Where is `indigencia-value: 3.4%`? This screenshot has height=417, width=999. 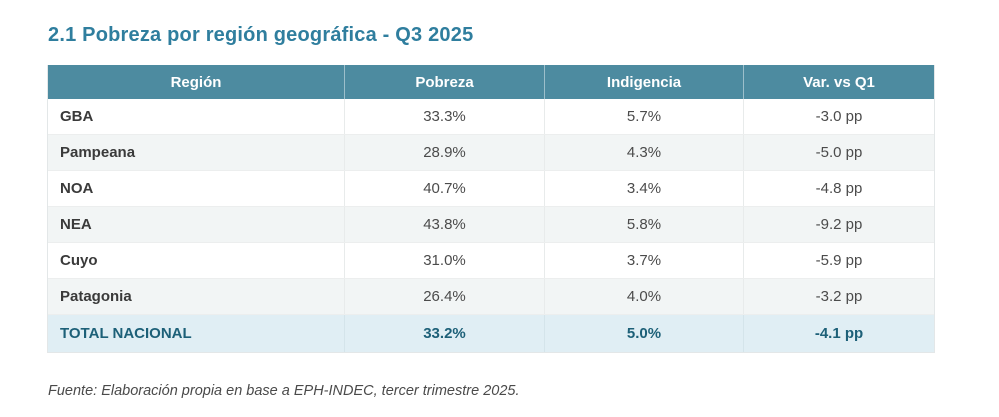
indigencia-value: 3.4% is located at coordinates (644, 188).